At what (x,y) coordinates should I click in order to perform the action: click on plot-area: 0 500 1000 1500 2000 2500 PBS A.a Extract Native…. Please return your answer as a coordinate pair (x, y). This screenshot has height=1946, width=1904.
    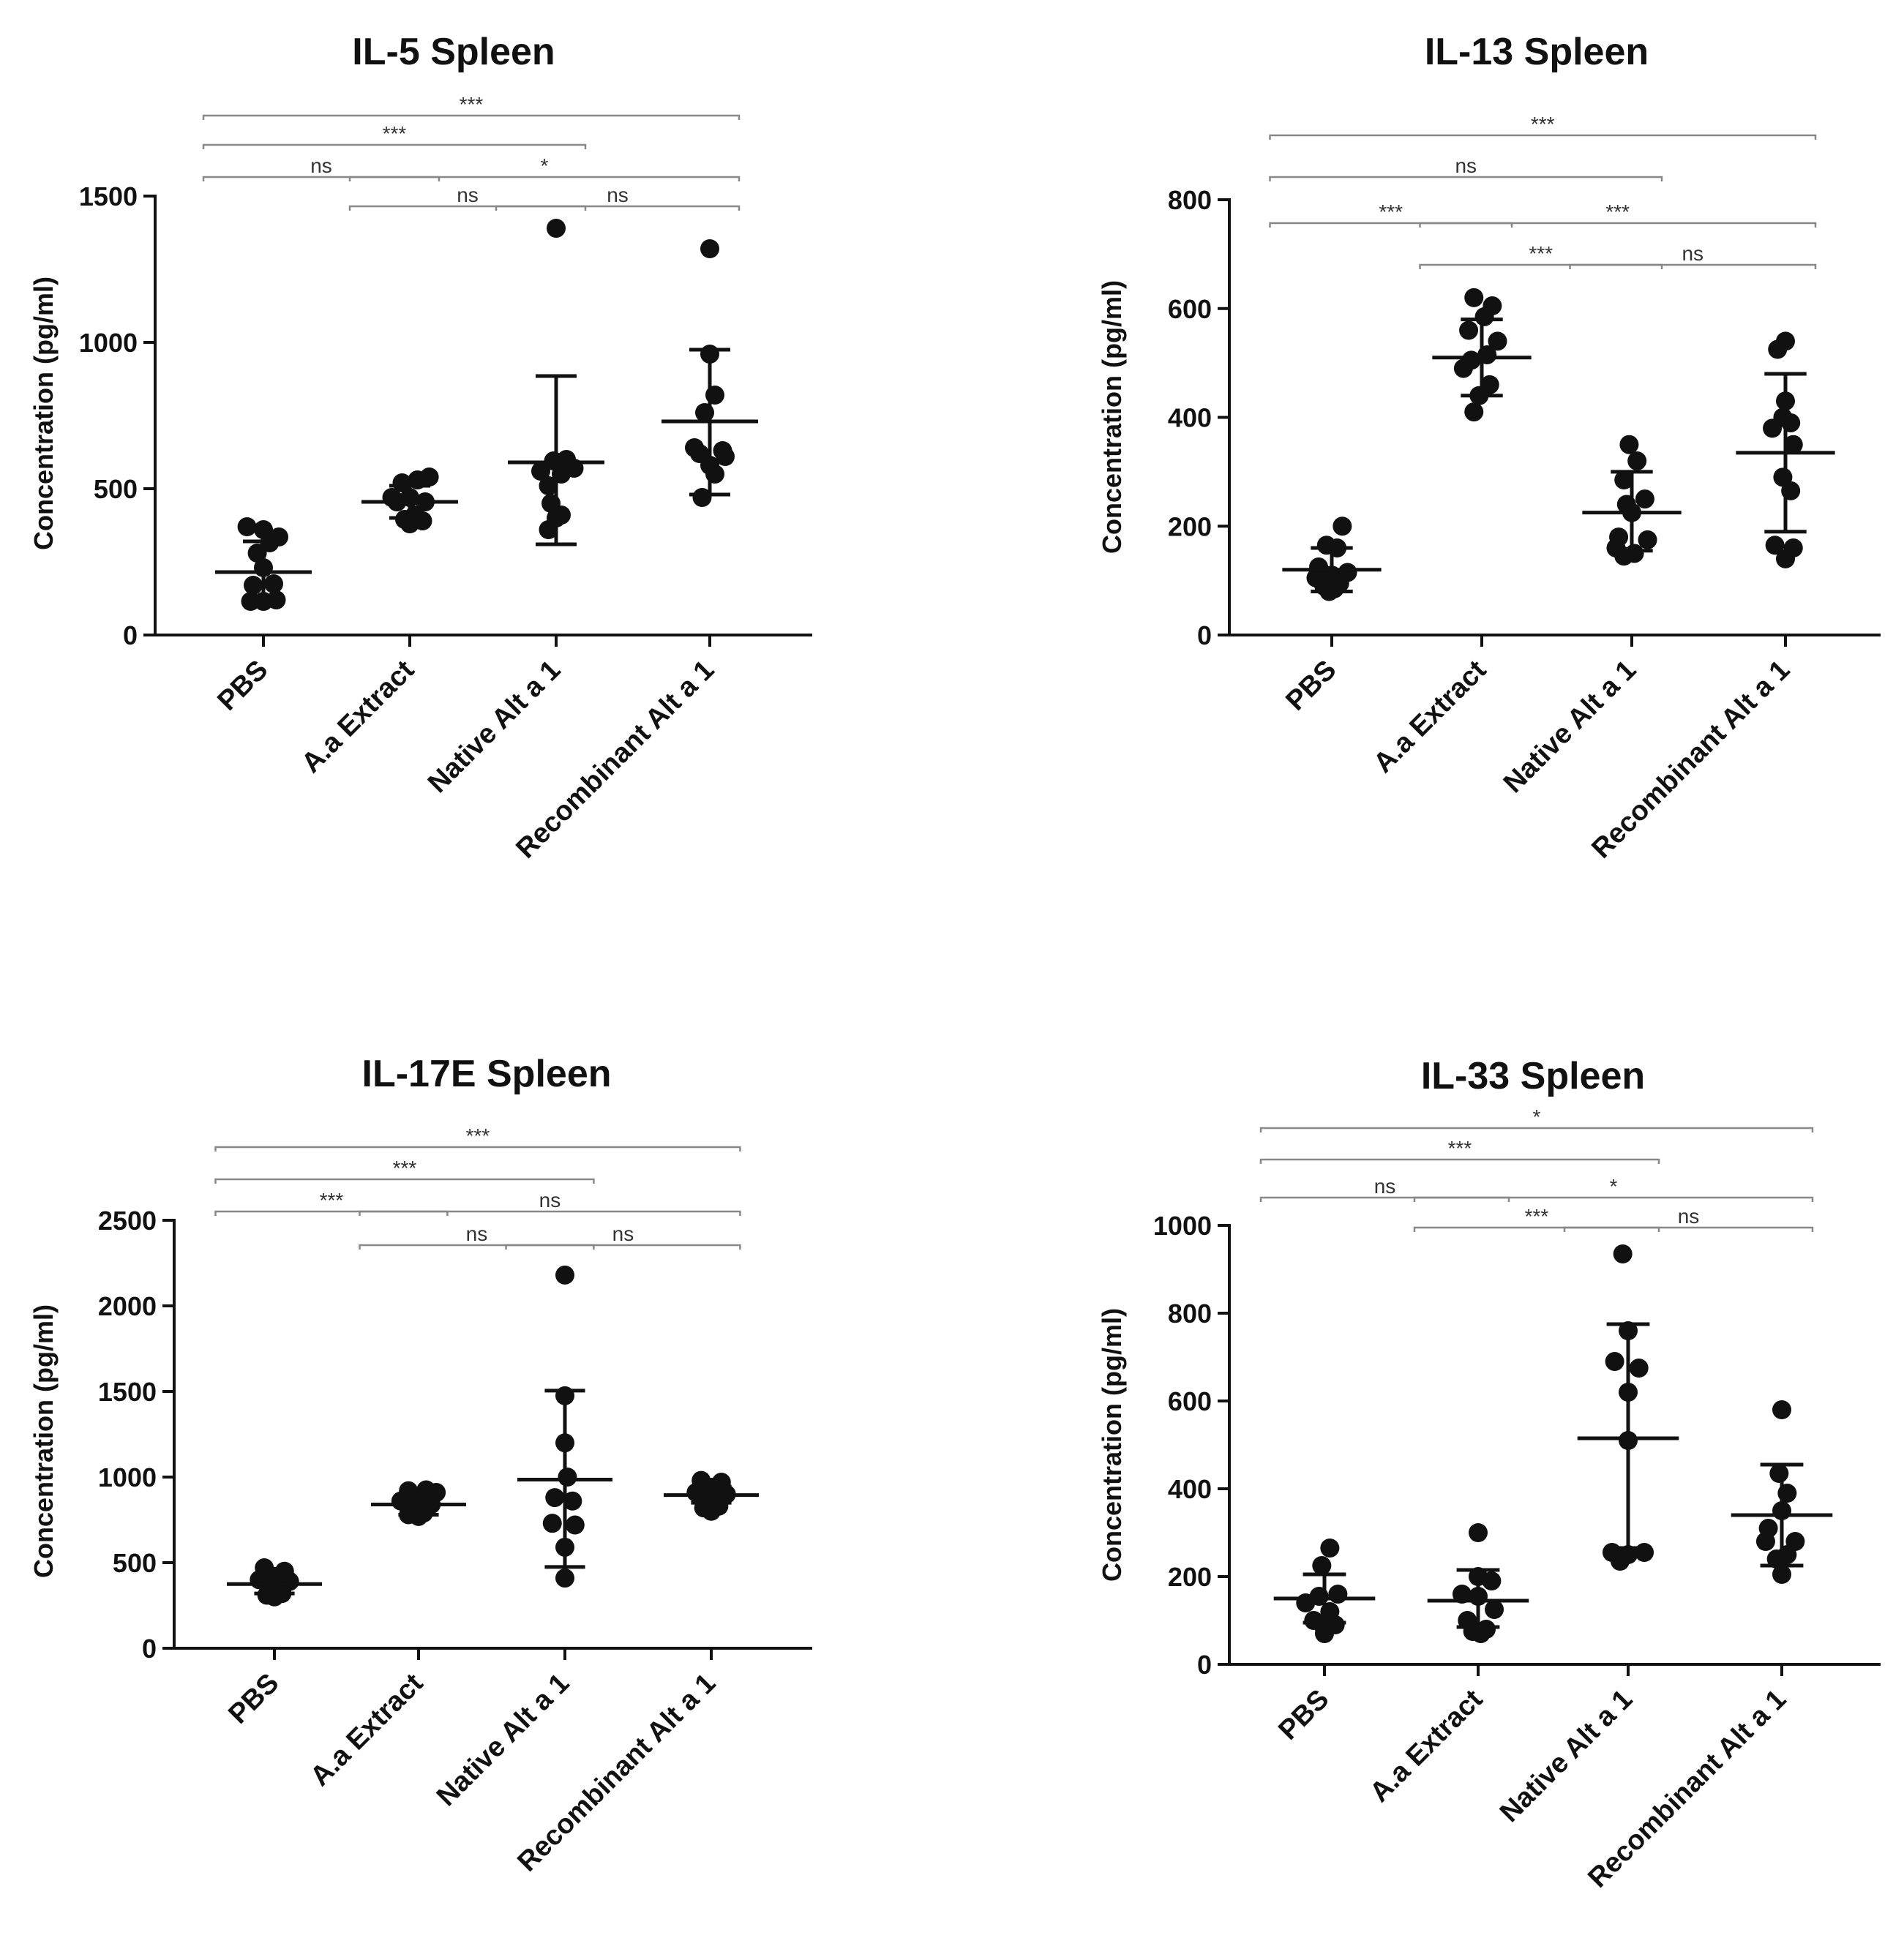
    Looking at the image, I should click on (455, 1501).